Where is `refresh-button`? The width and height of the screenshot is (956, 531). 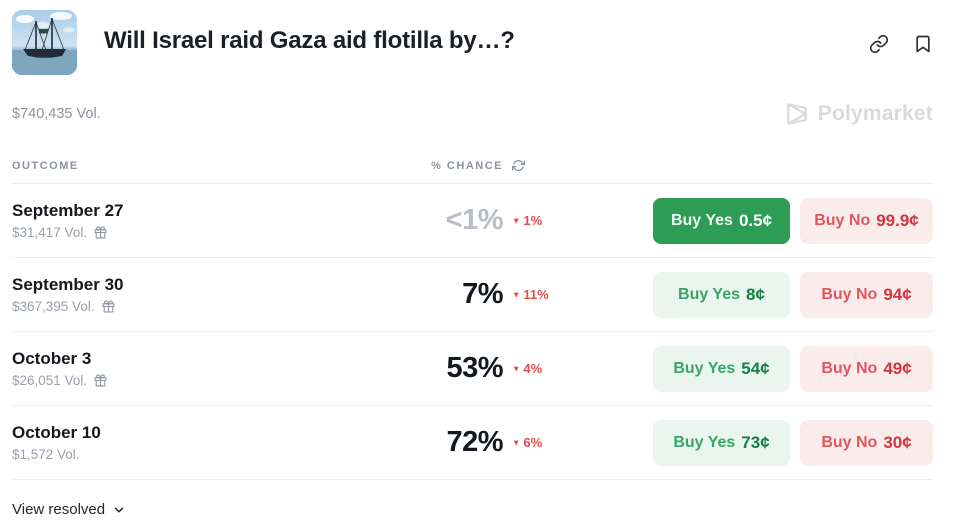
refresh-button is located at coordinates (518, 165).